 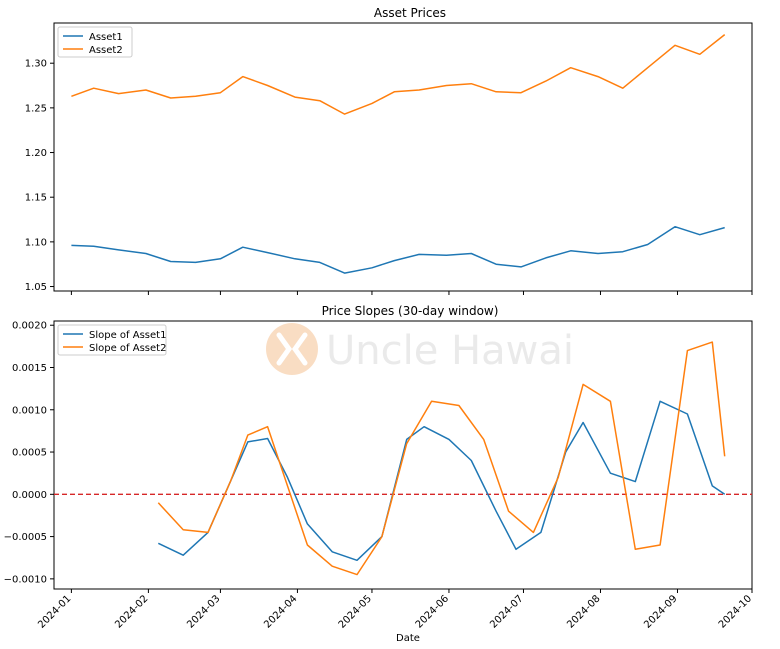 What do you see at coordinates (410, 311) in the screenshot?
I see `chart-title: Price Slopes (30-day window)` at bounding box center [410, 311].